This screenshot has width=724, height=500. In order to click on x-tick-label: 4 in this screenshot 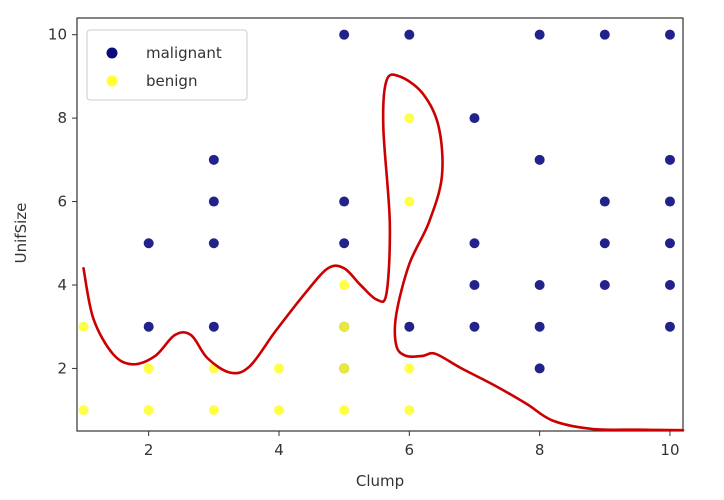, I will do `click(279, 450)`.